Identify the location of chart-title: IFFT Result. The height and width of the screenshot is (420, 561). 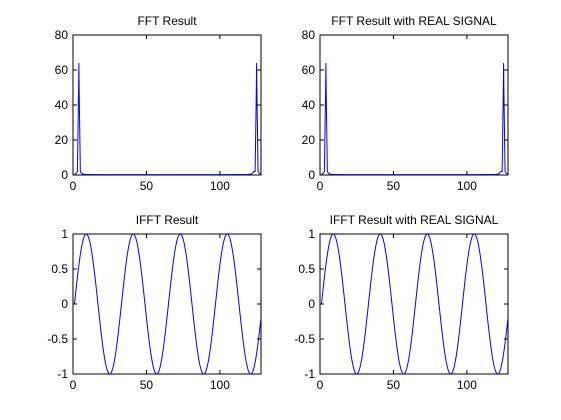
(167, 220).